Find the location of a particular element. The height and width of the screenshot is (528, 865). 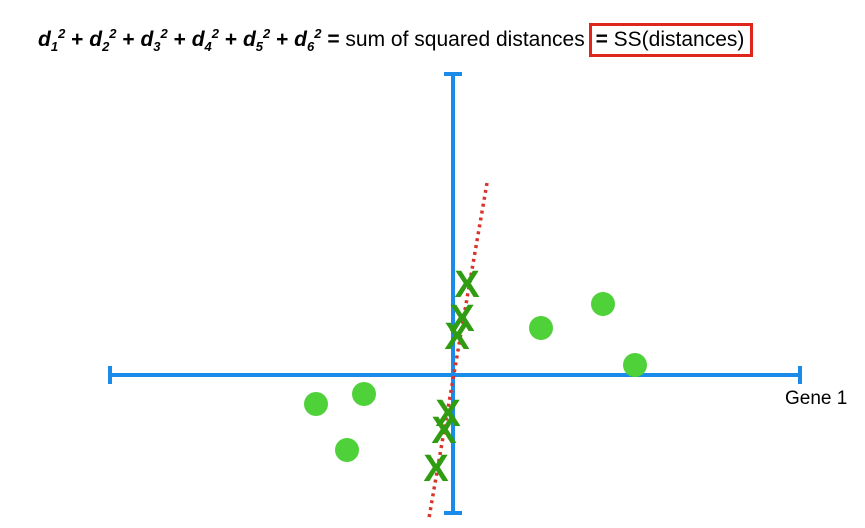

distance-term: d62 is located at coordinates (308, 40).